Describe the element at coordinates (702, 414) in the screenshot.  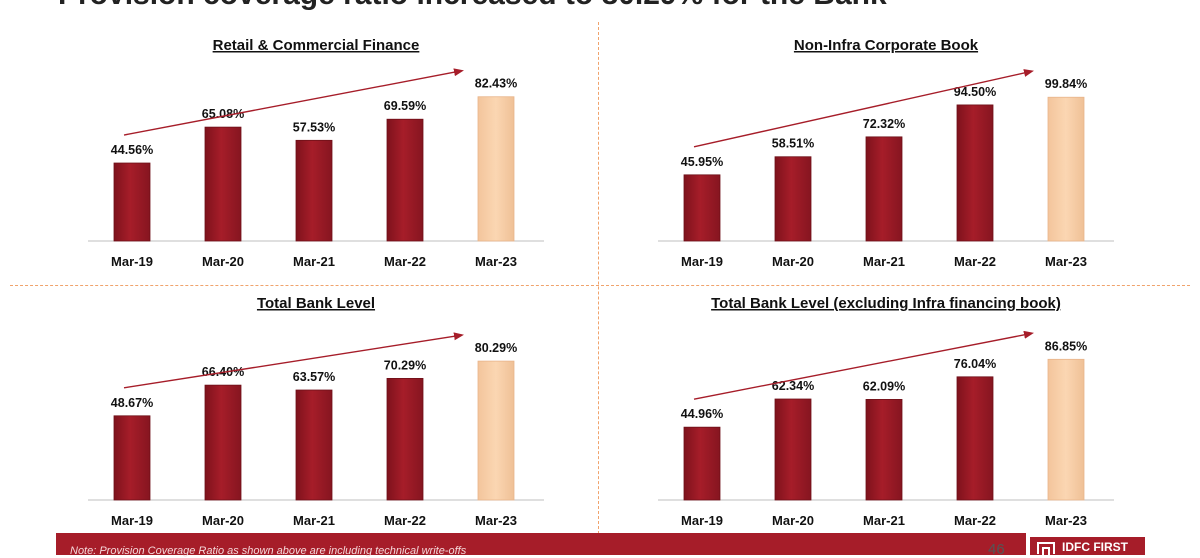
I see `value-label: 44.96%` at that location.